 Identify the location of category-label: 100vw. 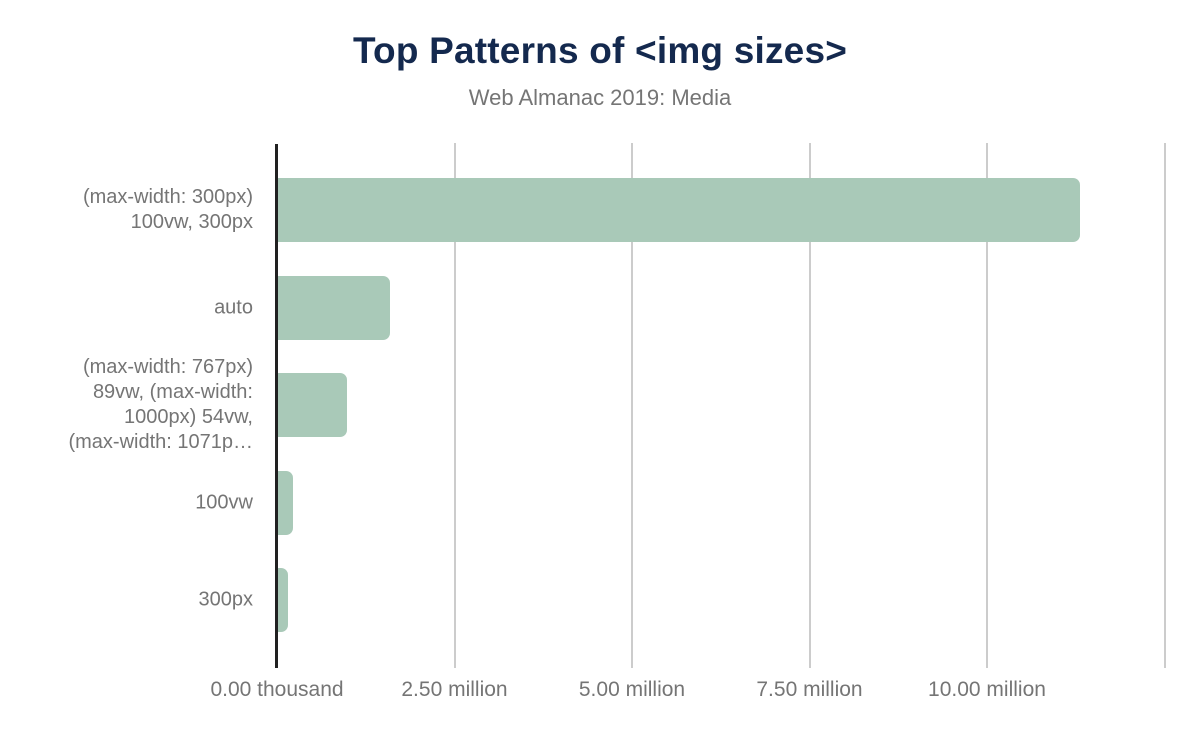
(224, 502).